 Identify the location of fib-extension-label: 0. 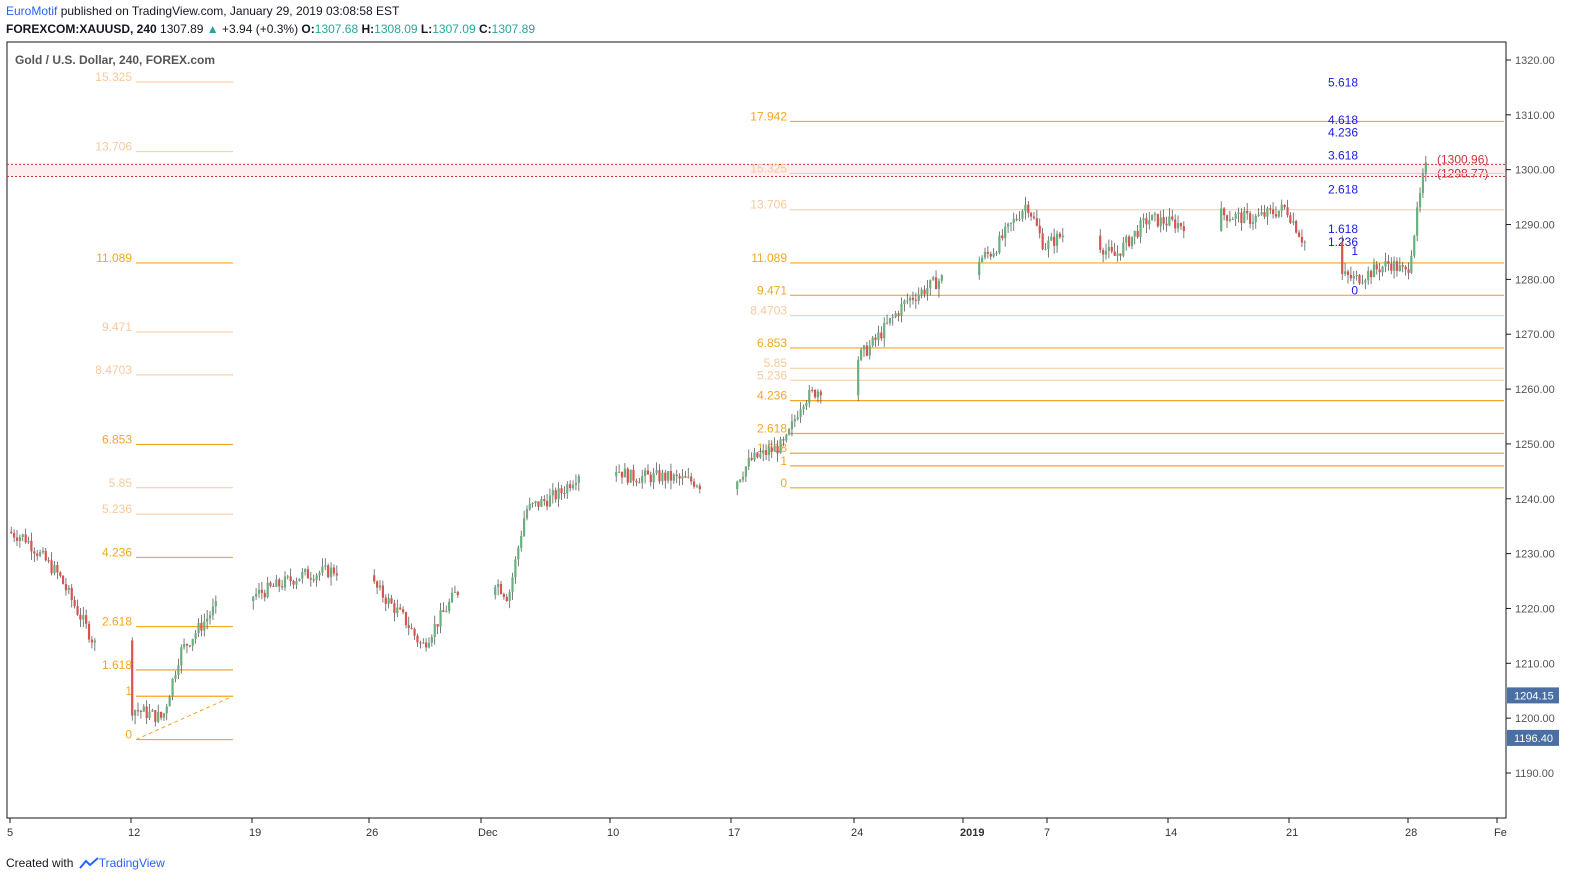
(1354, 290).